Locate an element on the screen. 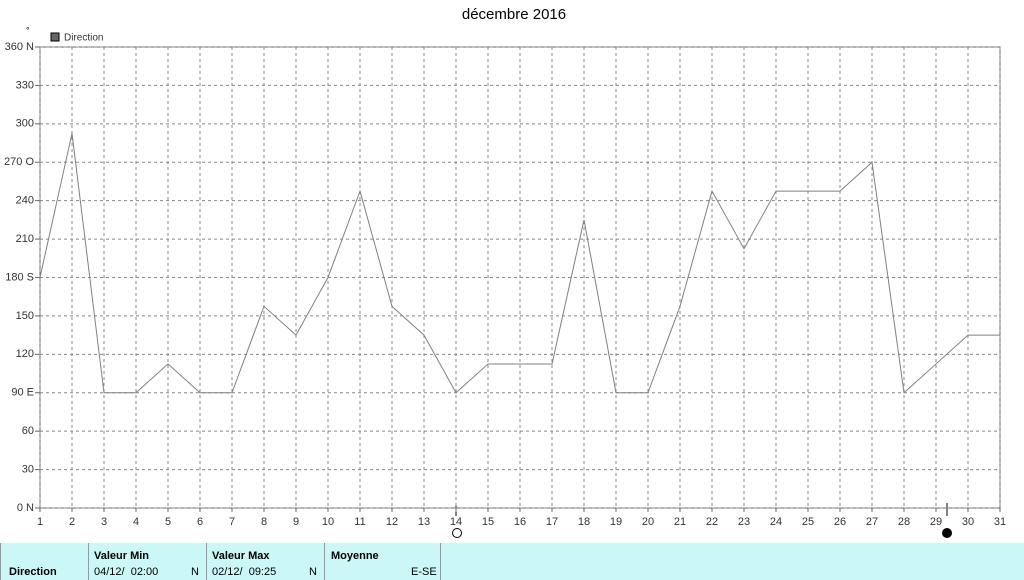 The height and width of the screenshot is (580, 1024). x-tick-label: 8 is located at coordinates (264, 522).